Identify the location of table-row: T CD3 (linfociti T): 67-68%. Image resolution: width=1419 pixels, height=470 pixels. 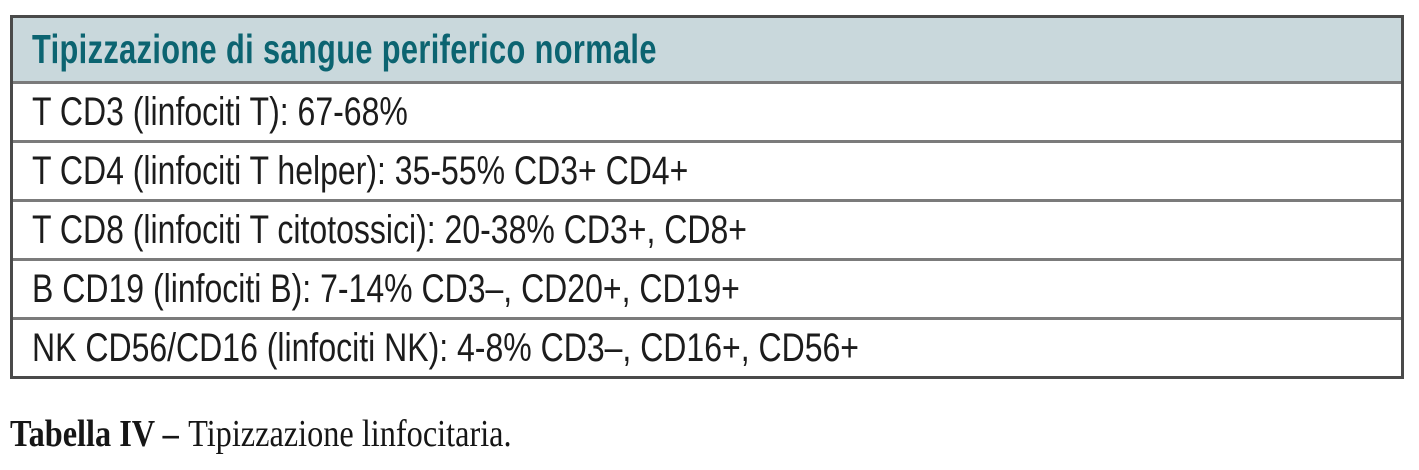
(707, 110).